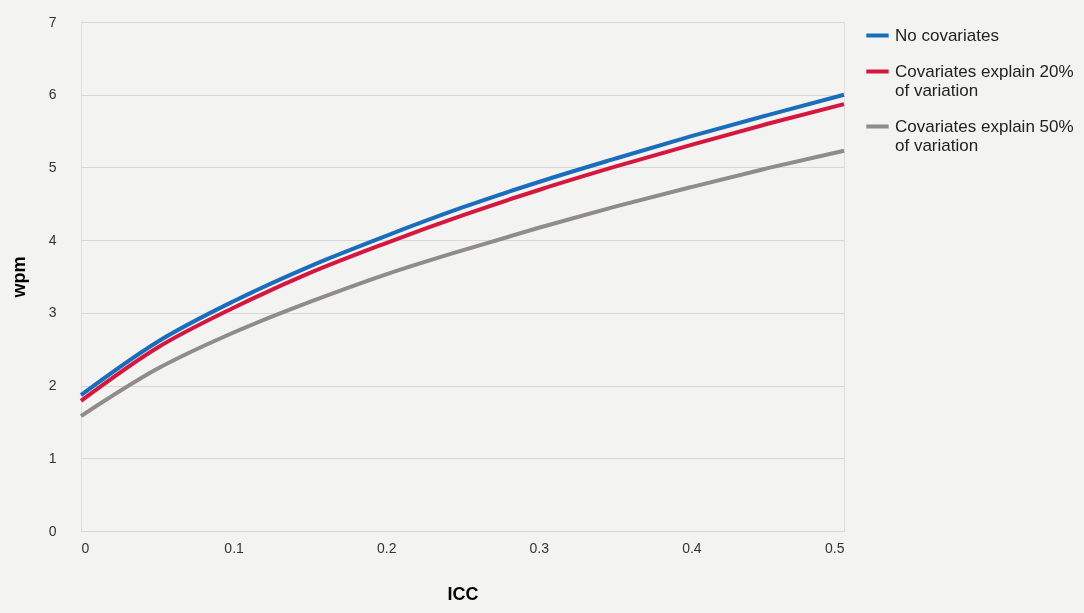 The image size is (1084, 613). What do you see at coordinates (52, 312) in the screenshot?
I see `y-tick-label: 3` at bounding box center [52, 312].